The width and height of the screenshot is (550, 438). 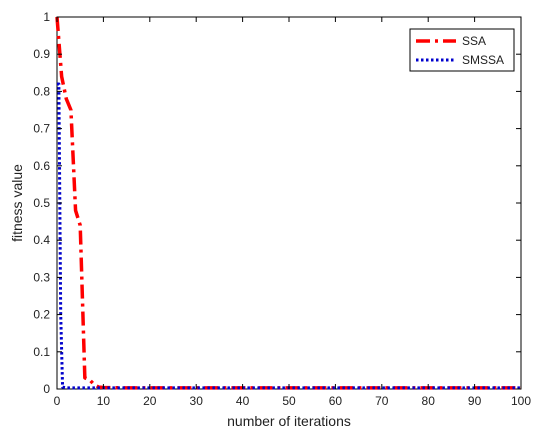 I want to click on y-tick-label: 0.8, so click(x=41, y=91).